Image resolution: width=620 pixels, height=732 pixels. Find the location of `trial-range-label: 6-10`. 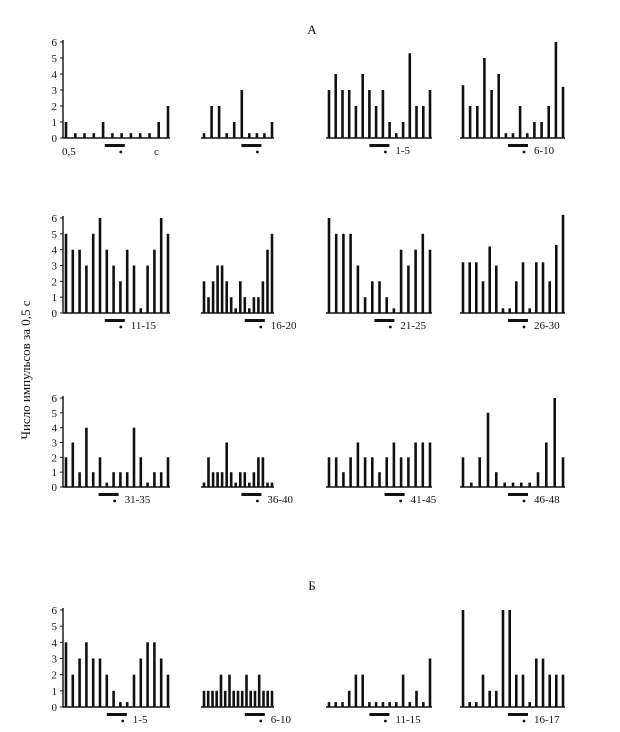

trial-range-label: 6-10 is located at coordinates (544, 151).